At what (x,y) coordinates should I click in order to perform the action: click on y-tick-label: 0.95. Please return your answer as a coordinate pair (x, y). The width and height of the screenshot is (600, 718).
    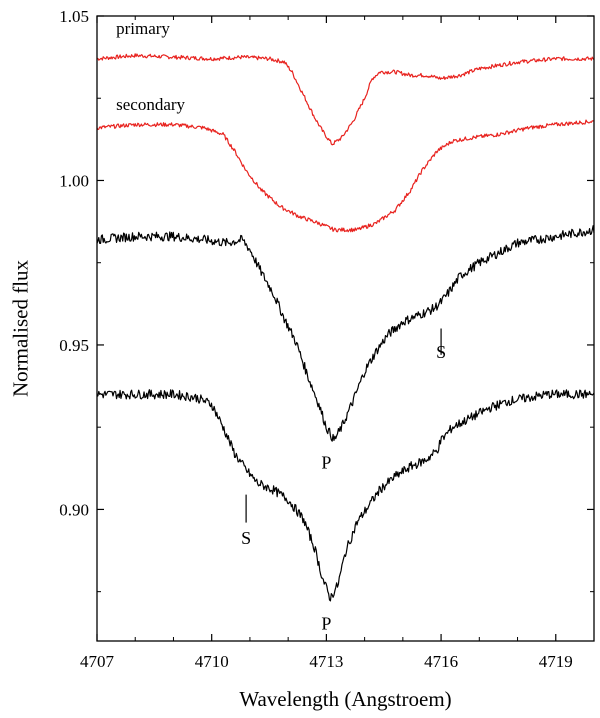
    Looking at the image, I should click on (74, 345).